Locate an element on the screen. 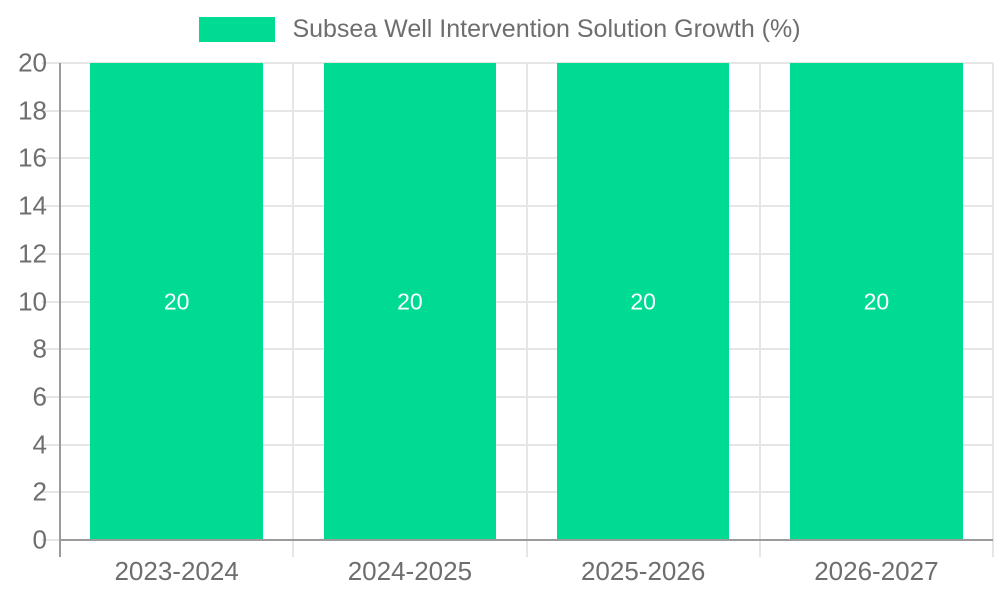  legend-swatch-icon is located at coordinates (237, 29).